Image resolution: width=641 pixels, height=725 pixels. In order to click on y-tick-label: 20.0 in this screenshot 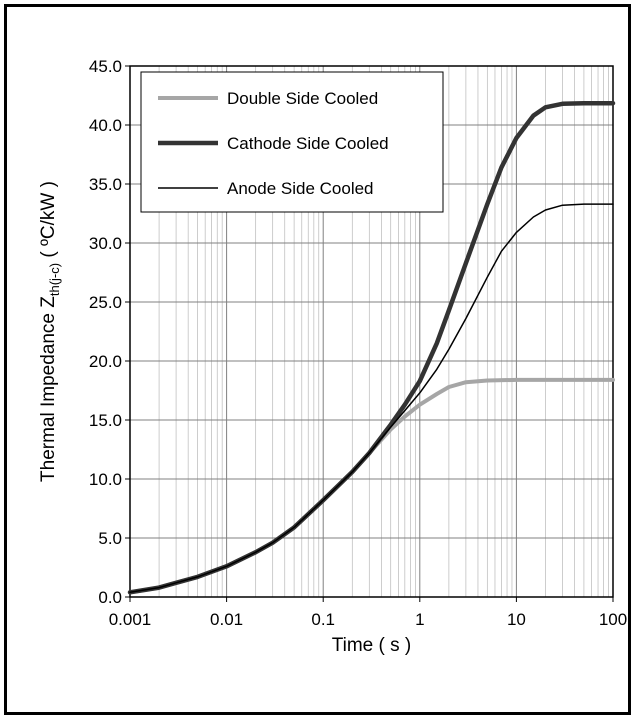, I will do `click(105, 361)`.